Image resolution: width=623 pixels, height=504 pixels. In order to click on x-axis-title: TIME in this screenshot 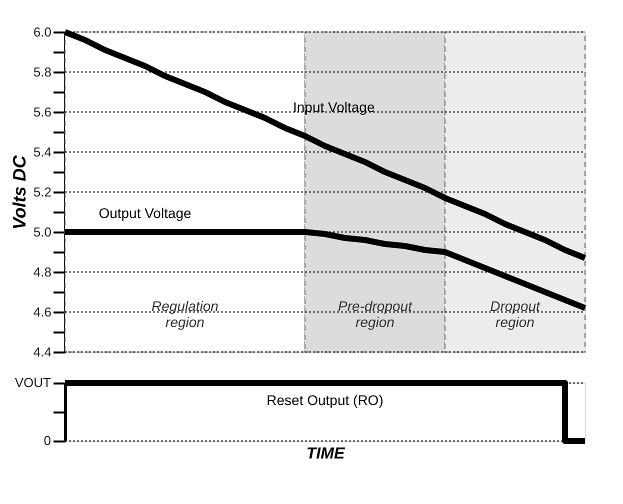, I will do `click(326, 454)`.